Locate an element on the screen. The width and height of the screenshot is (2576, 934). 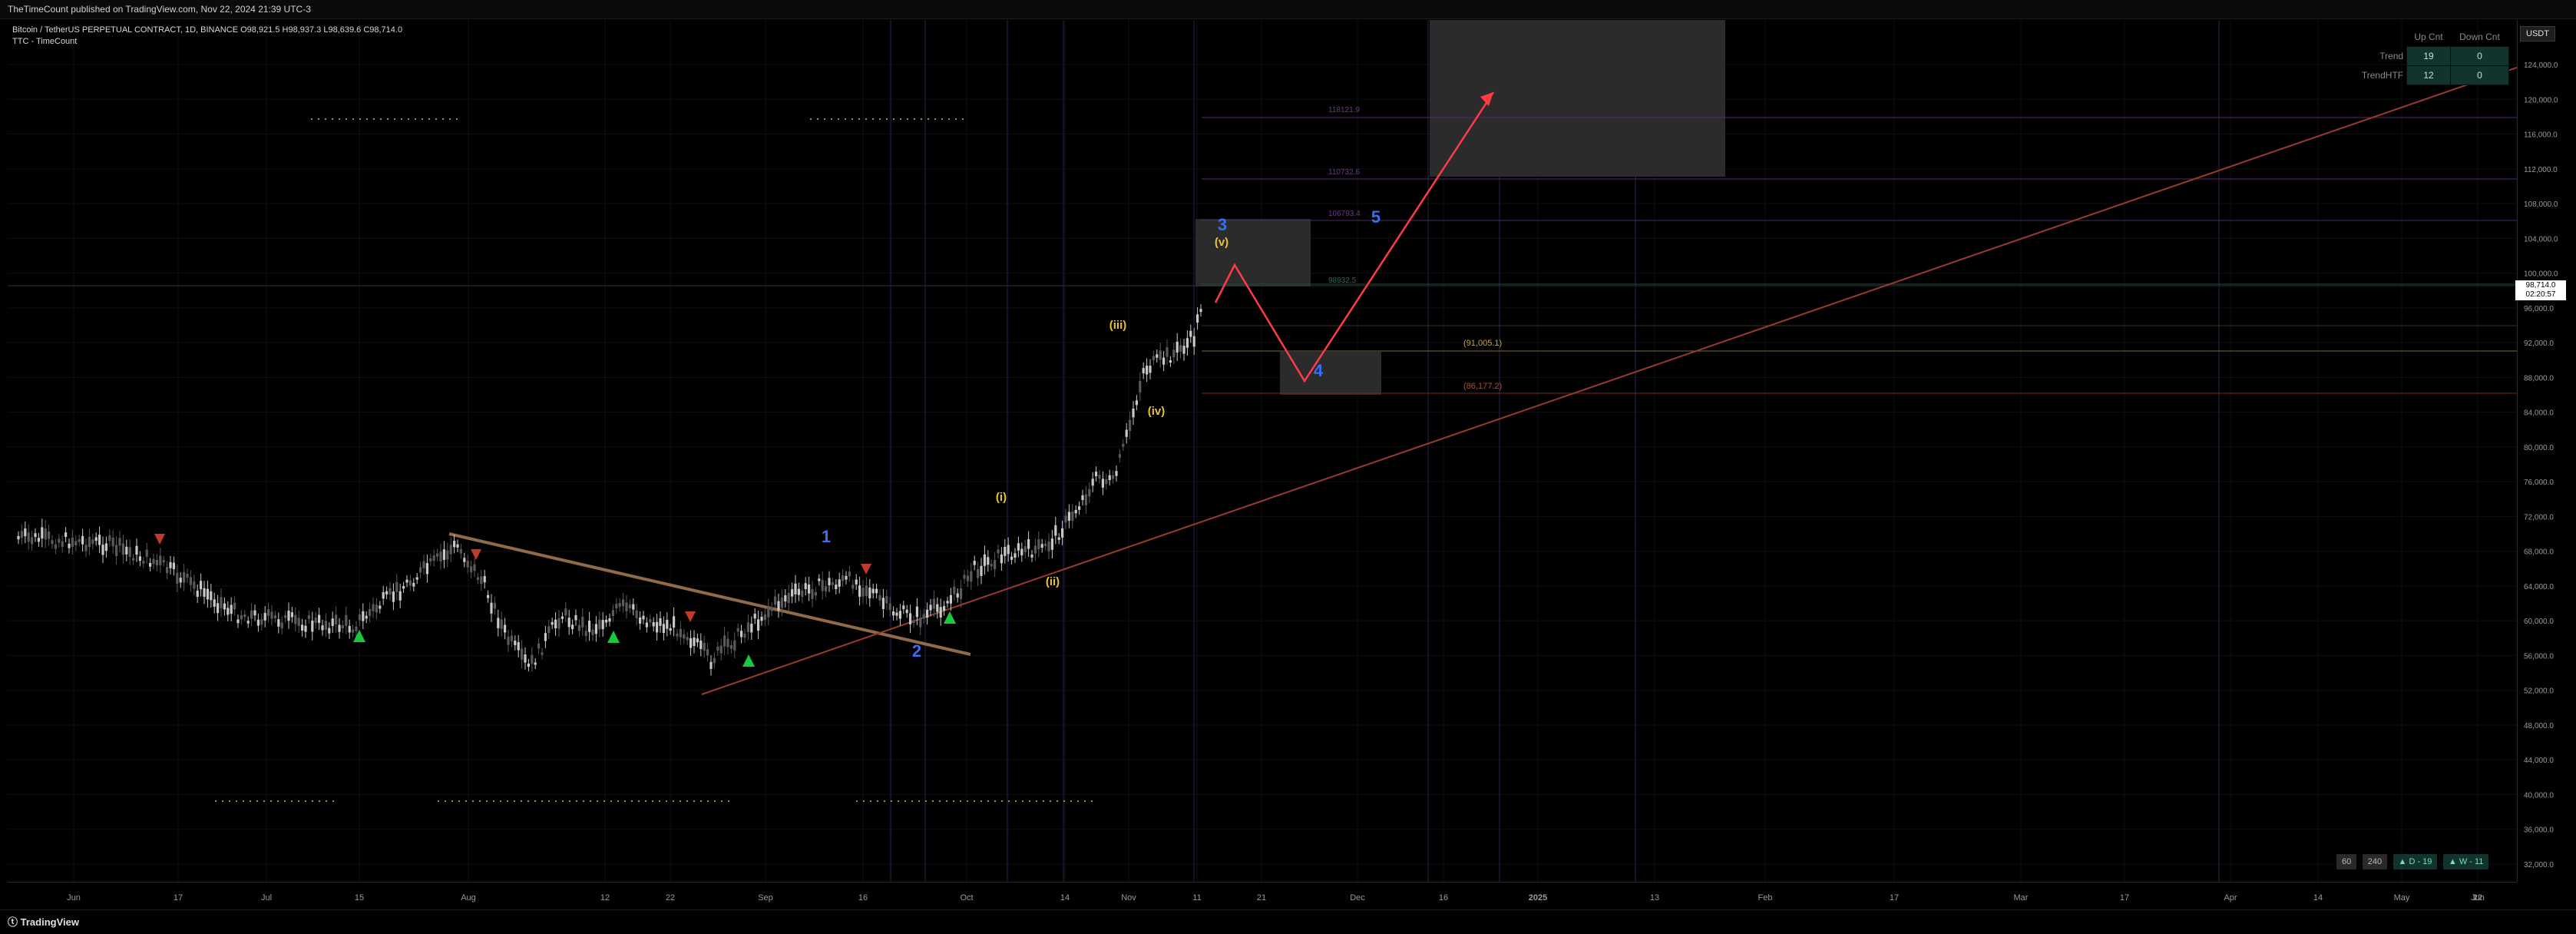
target-zone-box is located at coordinates (1577, 98).